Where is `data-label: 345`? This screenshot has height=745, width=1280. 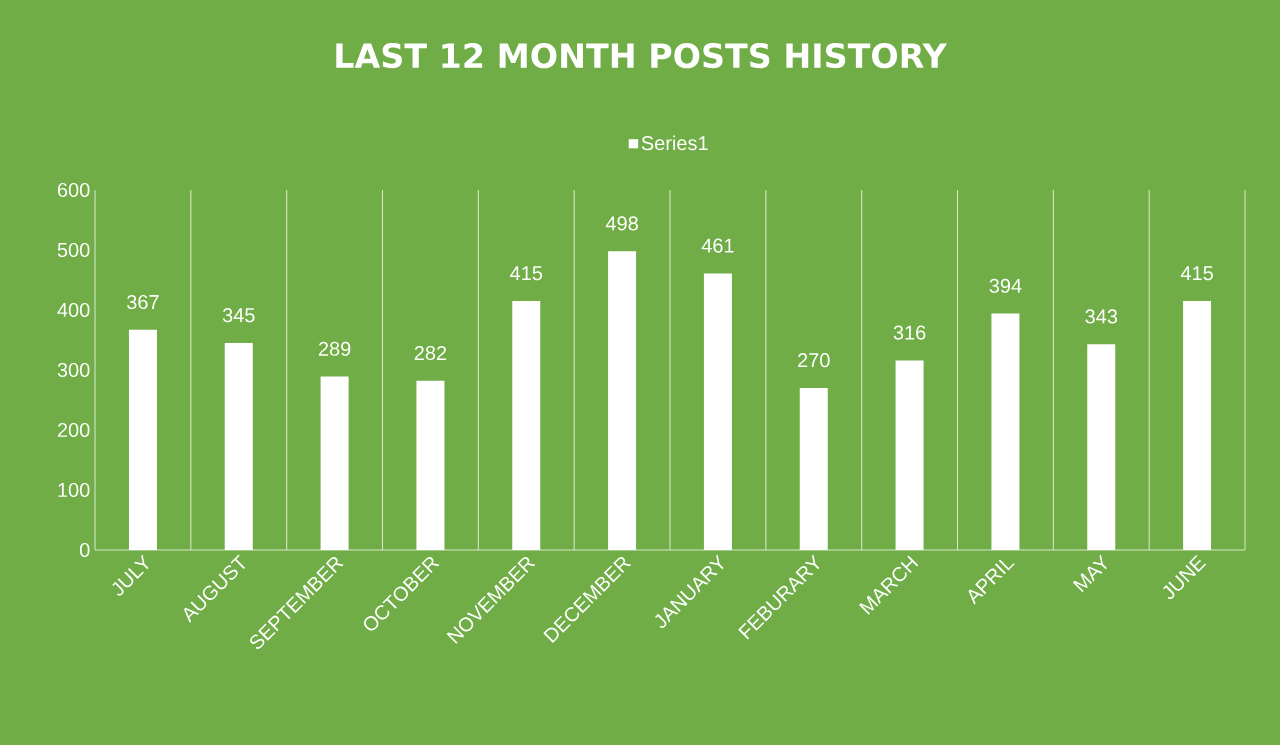 data-label: 345 is located at coordinates (238, 315).